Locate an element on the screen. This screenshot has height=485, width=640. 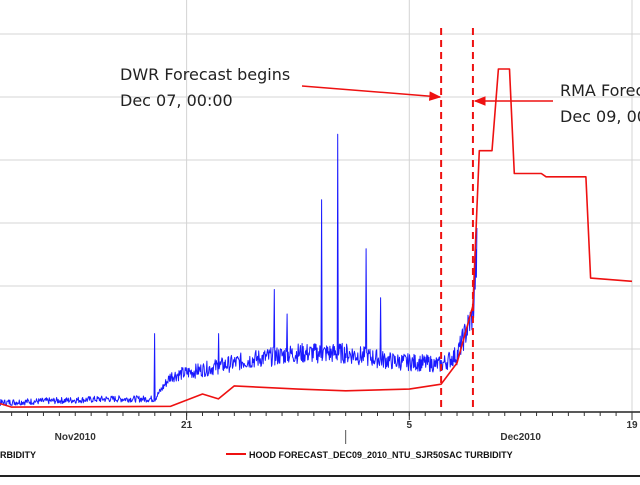
x-tick-label: 21 is located at coordinates (187, 425).